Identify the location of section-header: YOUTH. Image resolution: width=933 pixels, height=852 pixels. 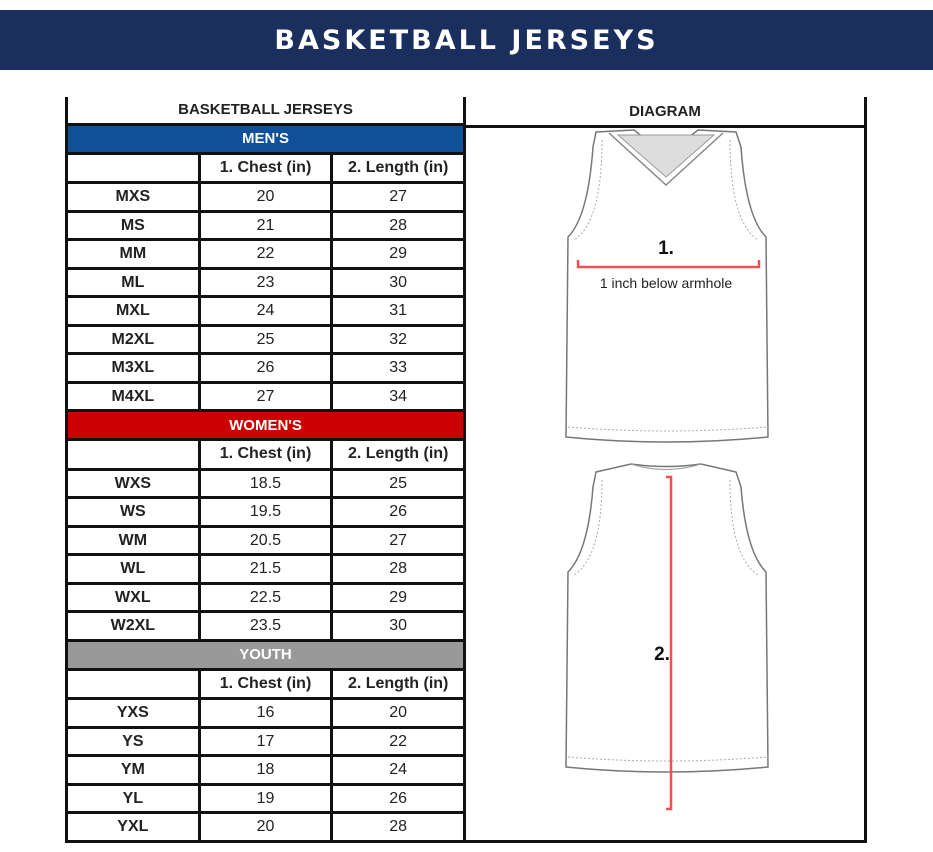
(265, 654).